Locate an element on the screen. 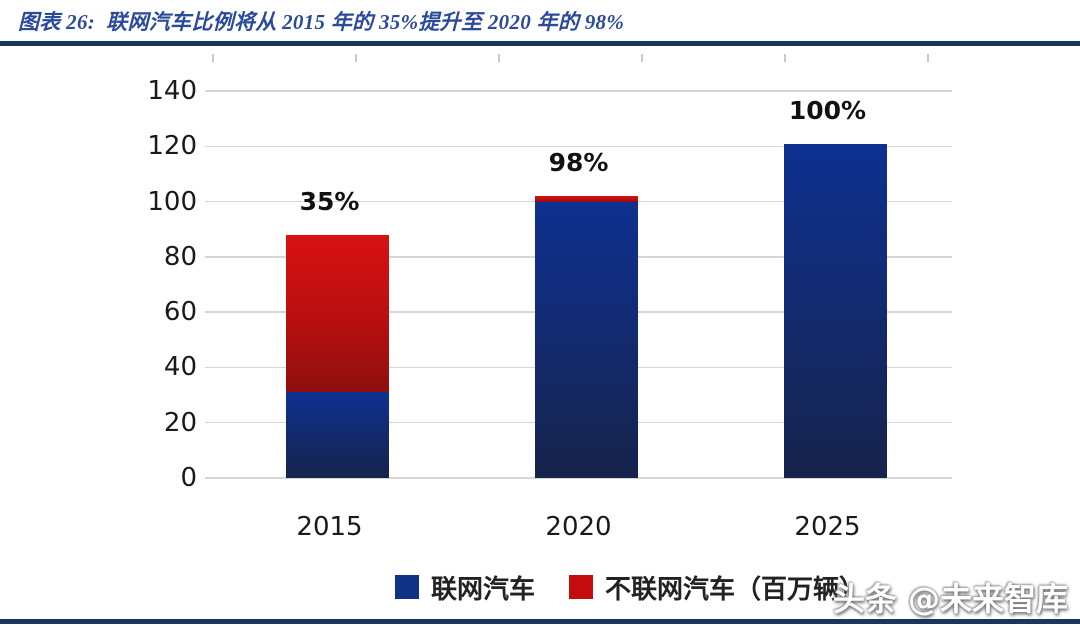 This screenshot has width=1080, height=629. y-tick-label: 20 is located at coordinates (180, 422).